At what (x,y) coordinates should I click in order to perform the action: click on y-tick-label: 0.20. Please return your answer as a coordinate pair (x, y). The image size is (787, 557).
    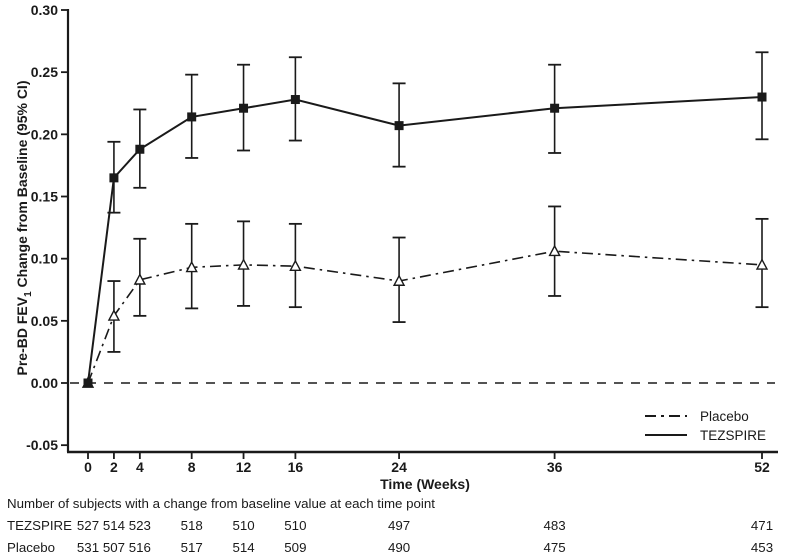
    Looking at the image, I should click on (44, 134).